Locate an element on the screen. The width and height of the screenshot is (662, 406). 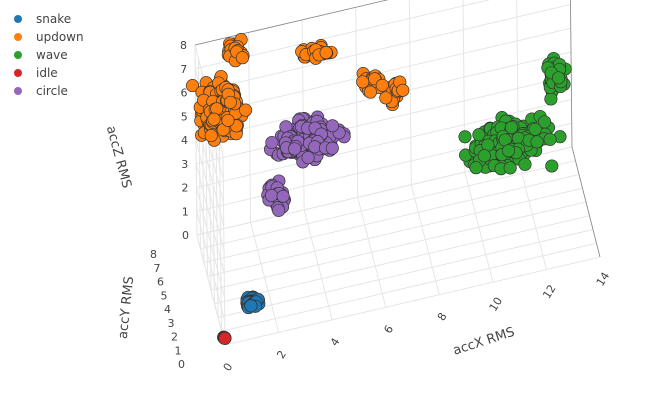
y-axis-title: accY RMS is located at coordinates (126, 308).